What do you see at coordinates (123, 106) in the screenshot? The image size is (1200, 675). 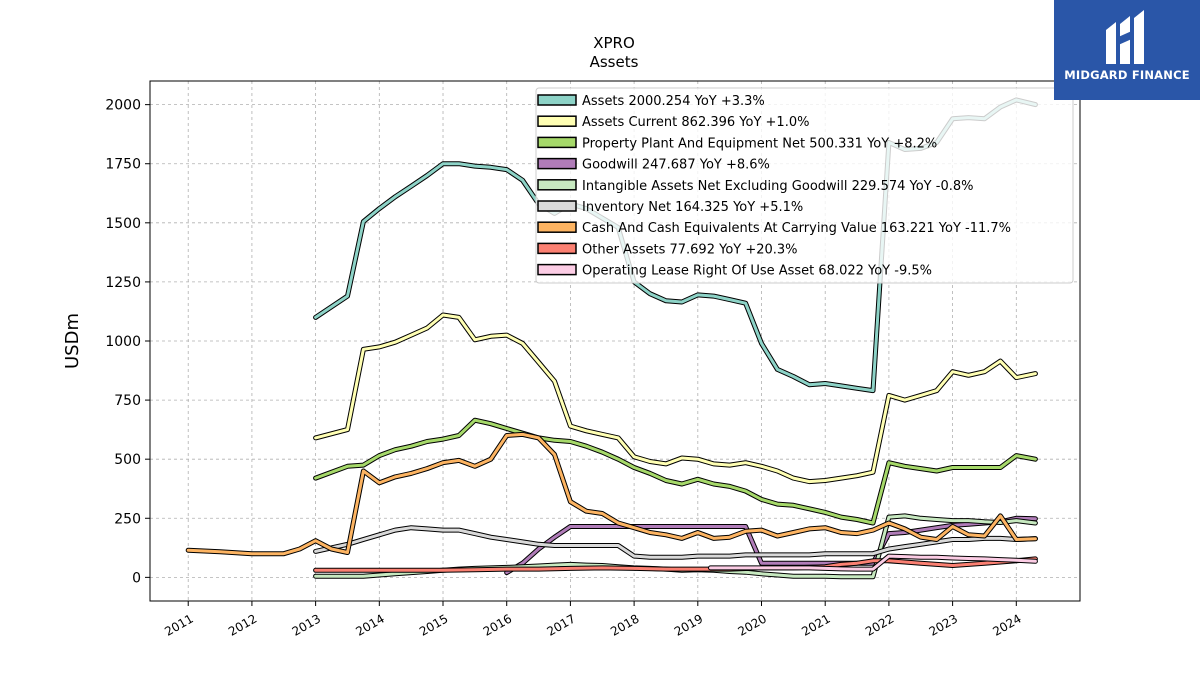 I see `y-tick-label: 2000` at bounding box center [123, 106].